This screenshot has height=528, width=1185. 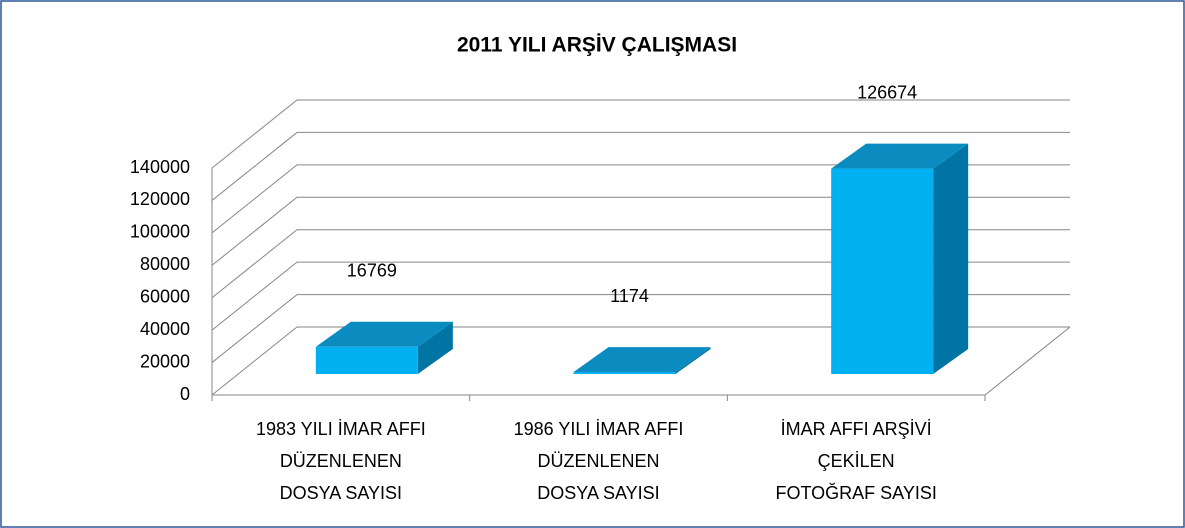 What do you see at coordinates (372, 271) in the screenshot?
I see `value-label: 16769` at bounding box center [372, 271].